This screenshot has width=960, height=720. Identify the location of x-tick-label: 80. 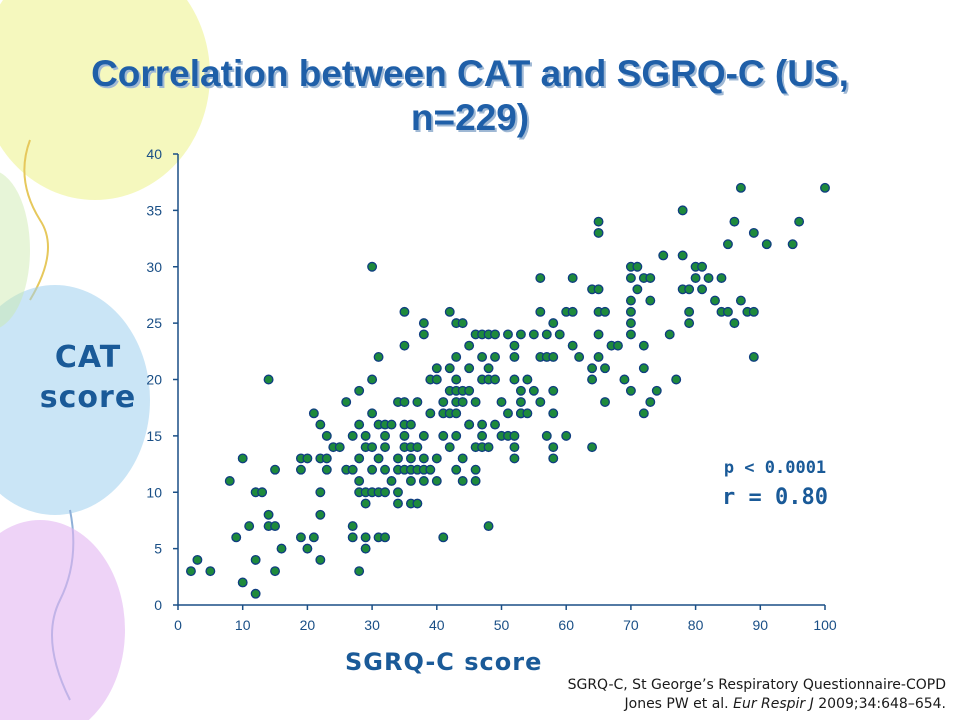
(696, 625).